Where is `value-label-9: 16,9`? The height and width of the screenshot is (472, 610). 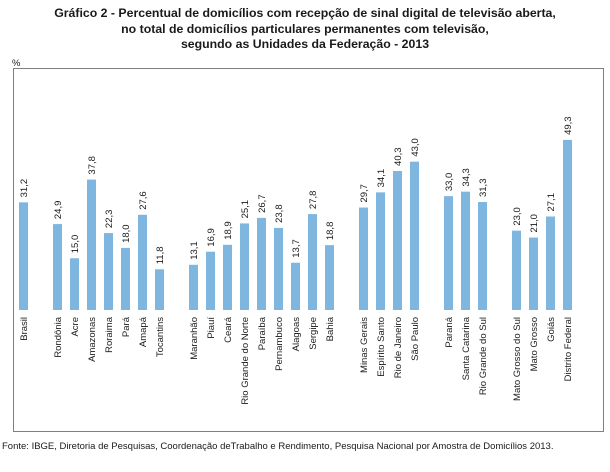
value-label-9: 16,9 is located at coordinates (211, 237).